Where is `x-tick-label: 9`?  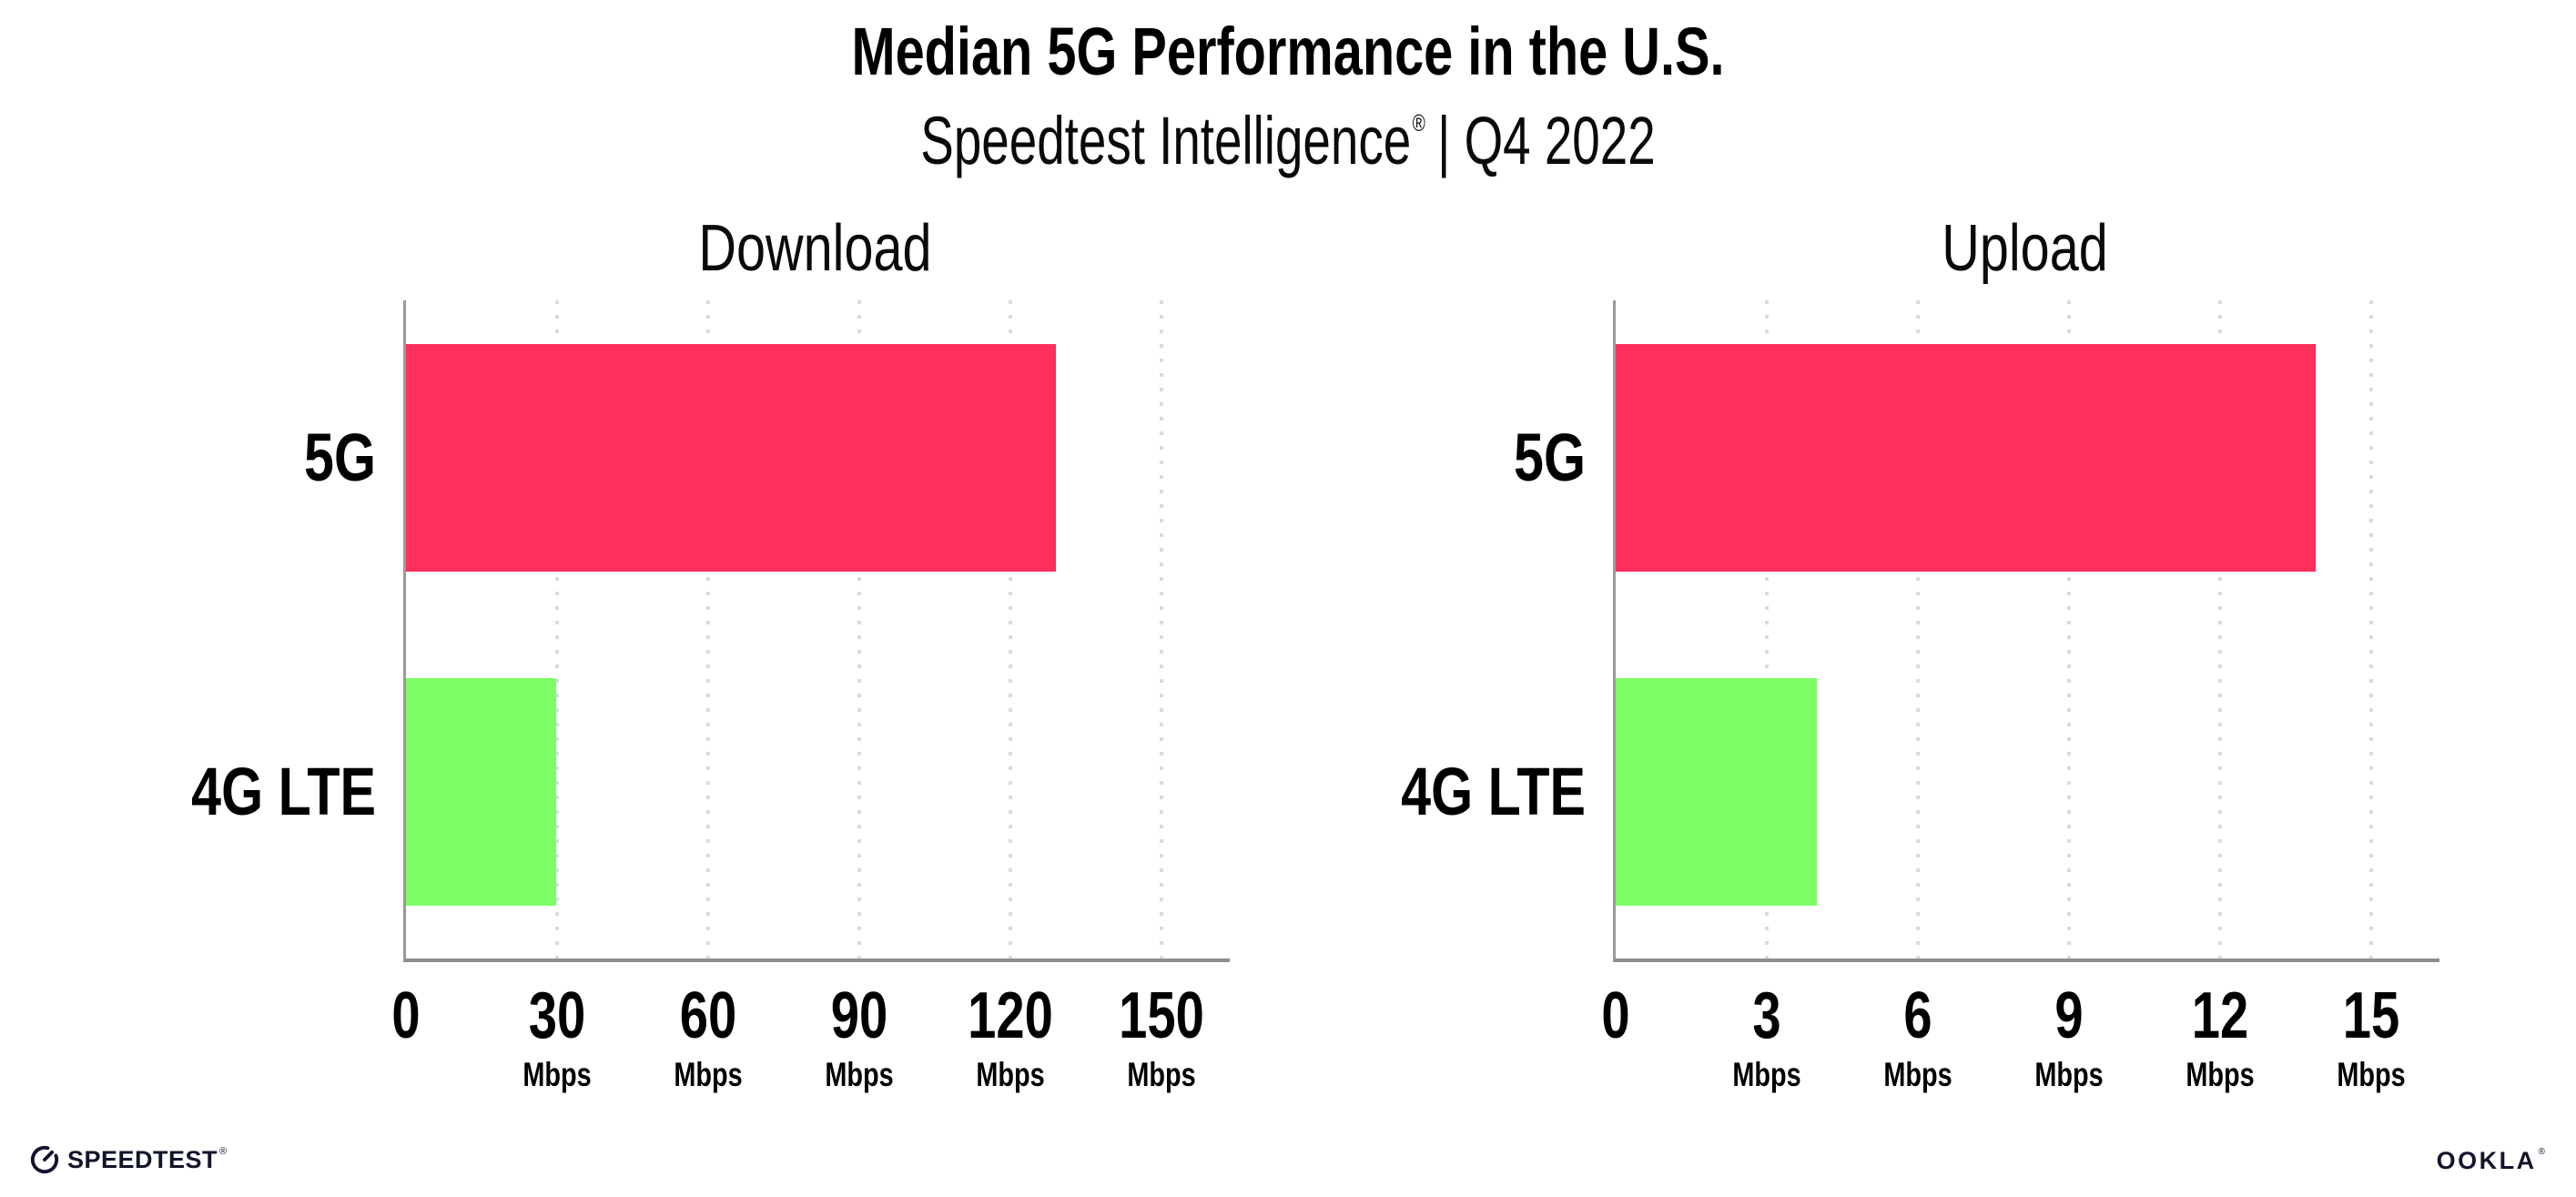 x-tick-label: 9 is located at coordinates (2069, 1015).